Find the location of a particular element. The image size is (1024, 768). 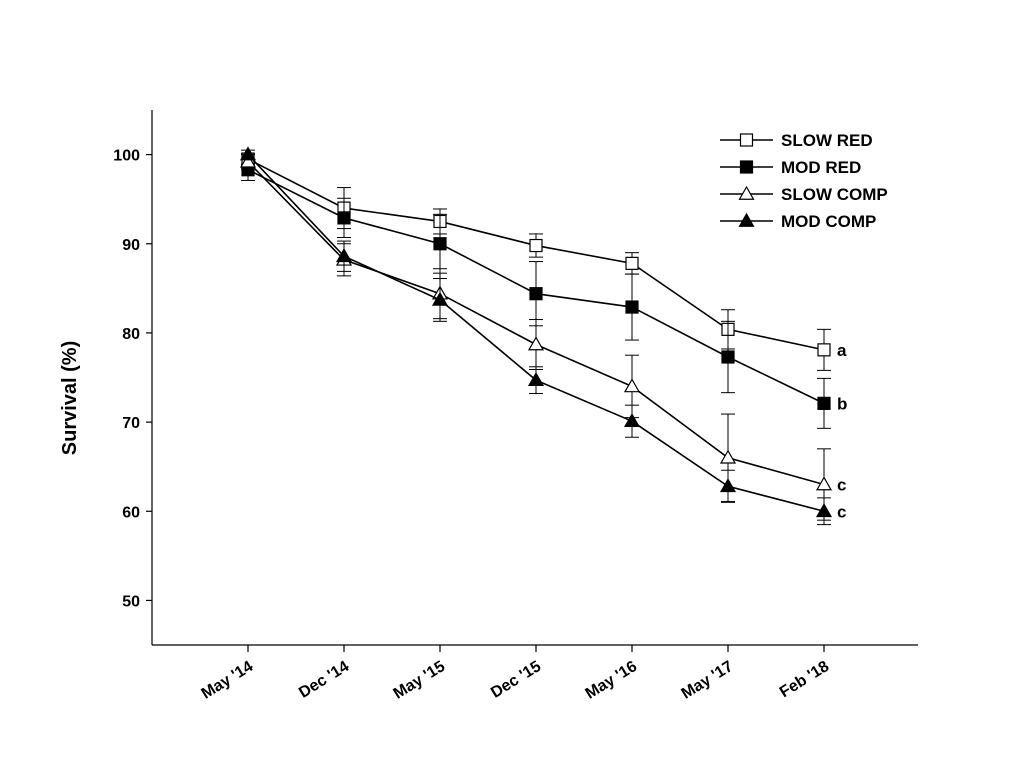

legend-label: SLOW COMP is located at coordinates (834, 194).